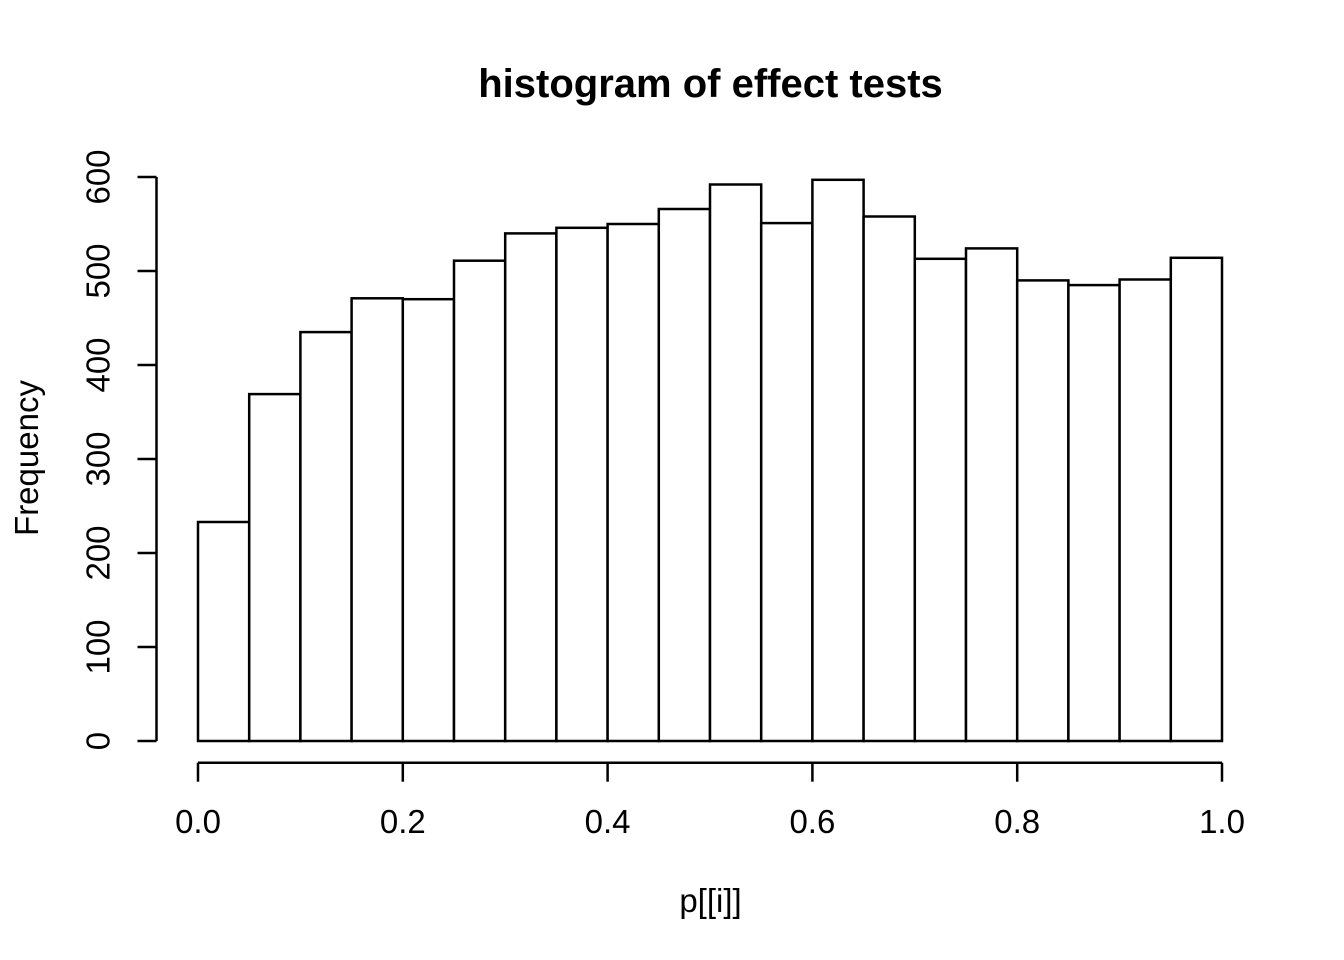  What do you see at coordinates (98, 646) in the screenshot?
I see `y-tick-label: 100` at bounding box center [98, 646].